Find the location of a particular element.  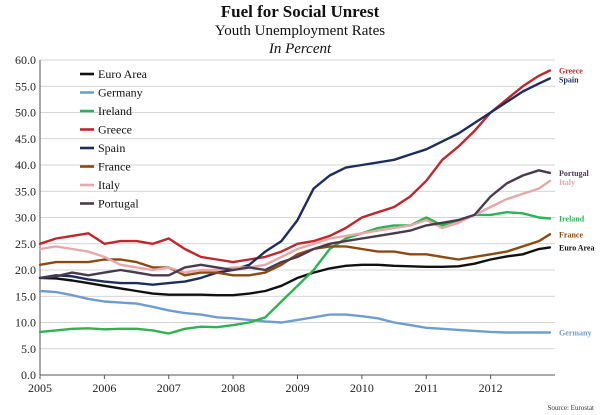

y-tick-label: 55.0 is located at coordinates (25, 86).